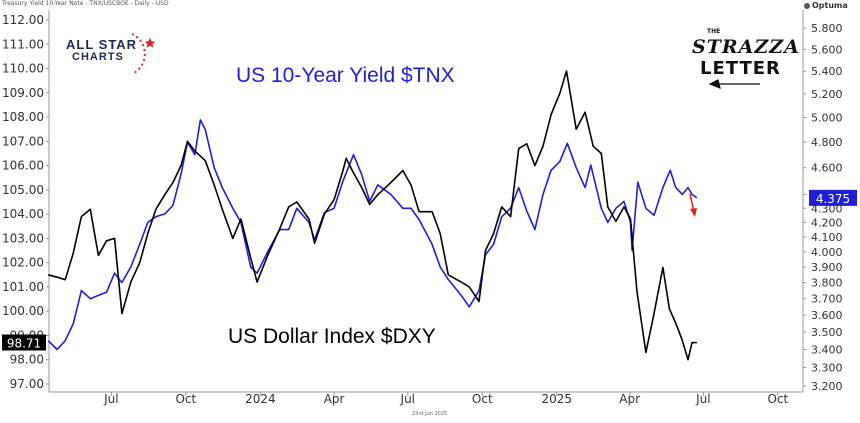 The height and width of the screenshot is (423, 860). I want to click on dxy-last-value-label: 98.71, so click(24, 344).